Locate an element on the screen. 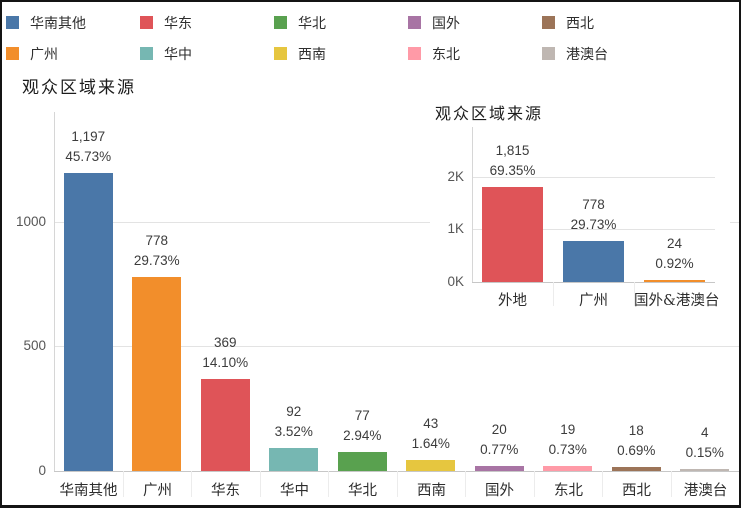 This screenshot has height=508, width=741. x-category-label: 西北 is located at coordinates (636, 491).